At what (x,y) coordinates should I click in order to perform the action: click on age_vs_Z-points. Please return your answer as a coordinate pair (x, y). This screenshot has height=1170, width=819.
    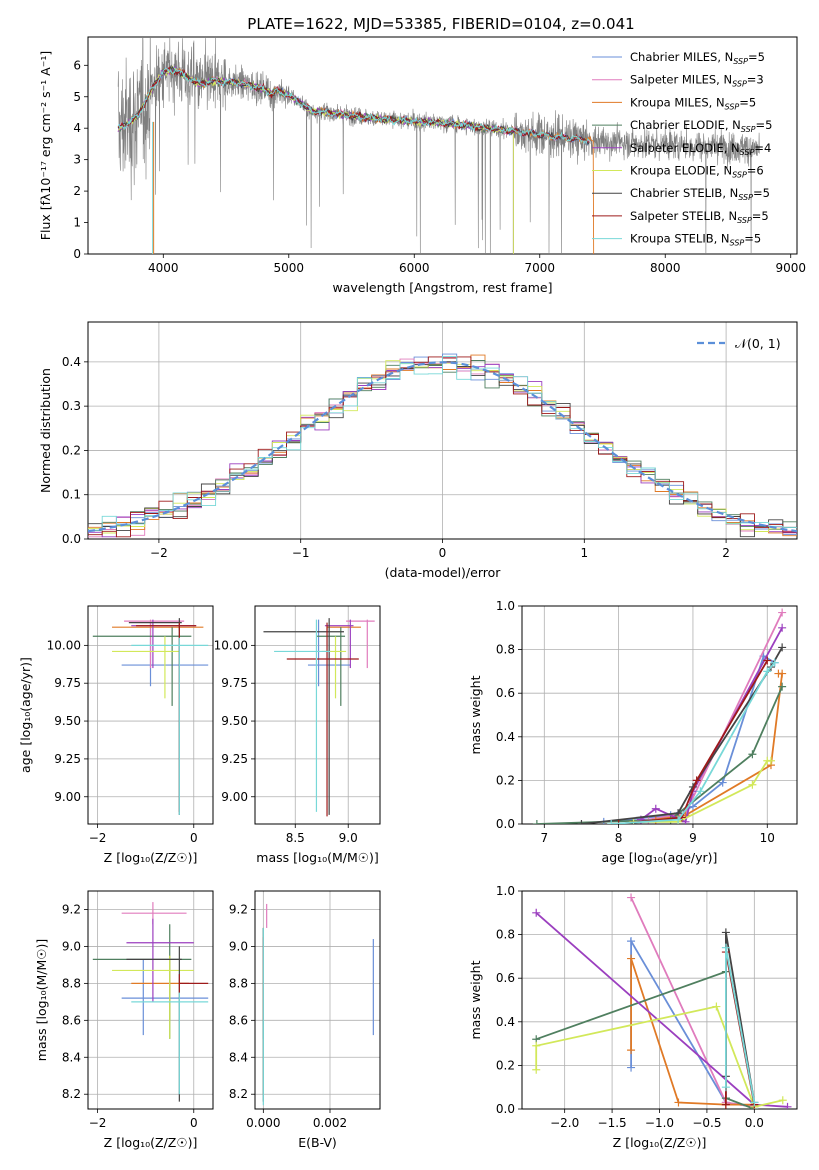
    Looking at the image, I should click on (150, 716).